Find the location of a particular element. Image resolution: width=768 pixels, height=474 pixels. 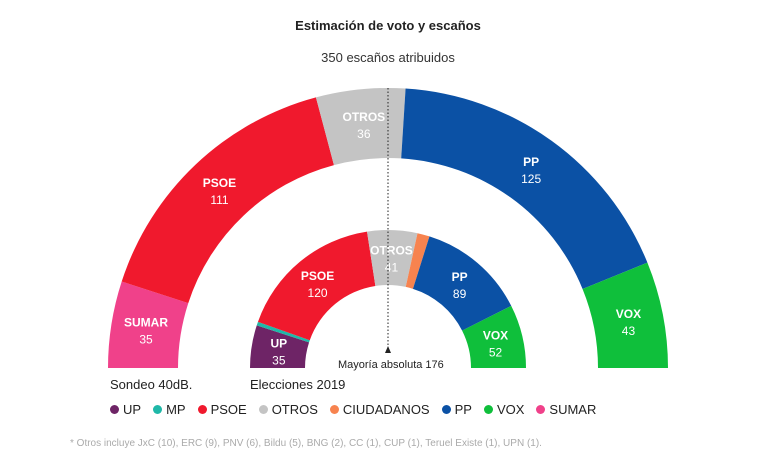

legend-item: SUMAR is located at coordinates (566, 409).